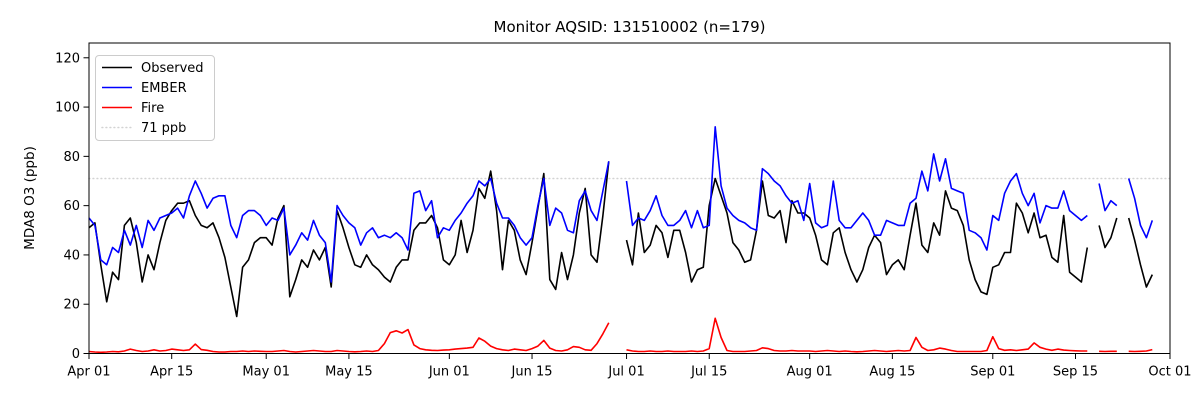  What do you see at coordinates (30, 198) in the screenshot?
I see `y-axis-label: MDA8 O3 (ppb)` at bounding box center [30, 198].